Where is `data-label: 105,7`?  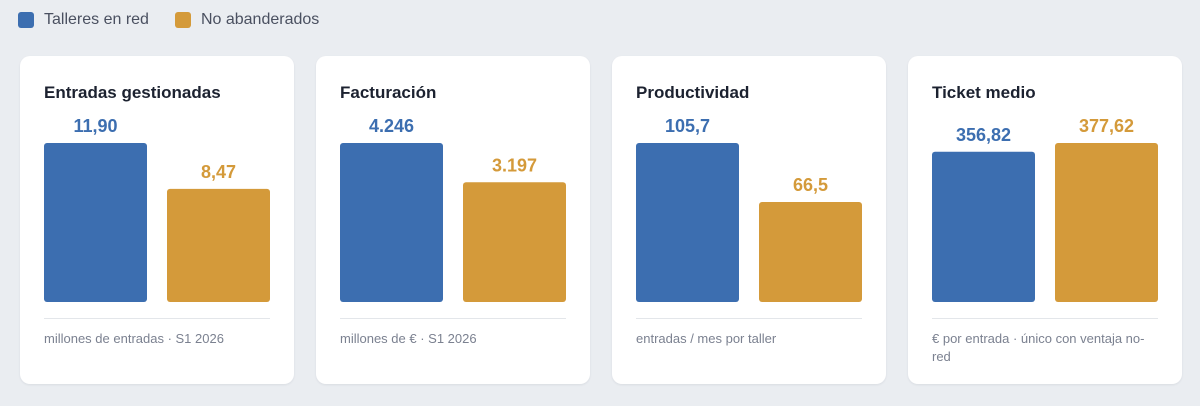 data-label: 105,7 is located at coordinates (687, 126).